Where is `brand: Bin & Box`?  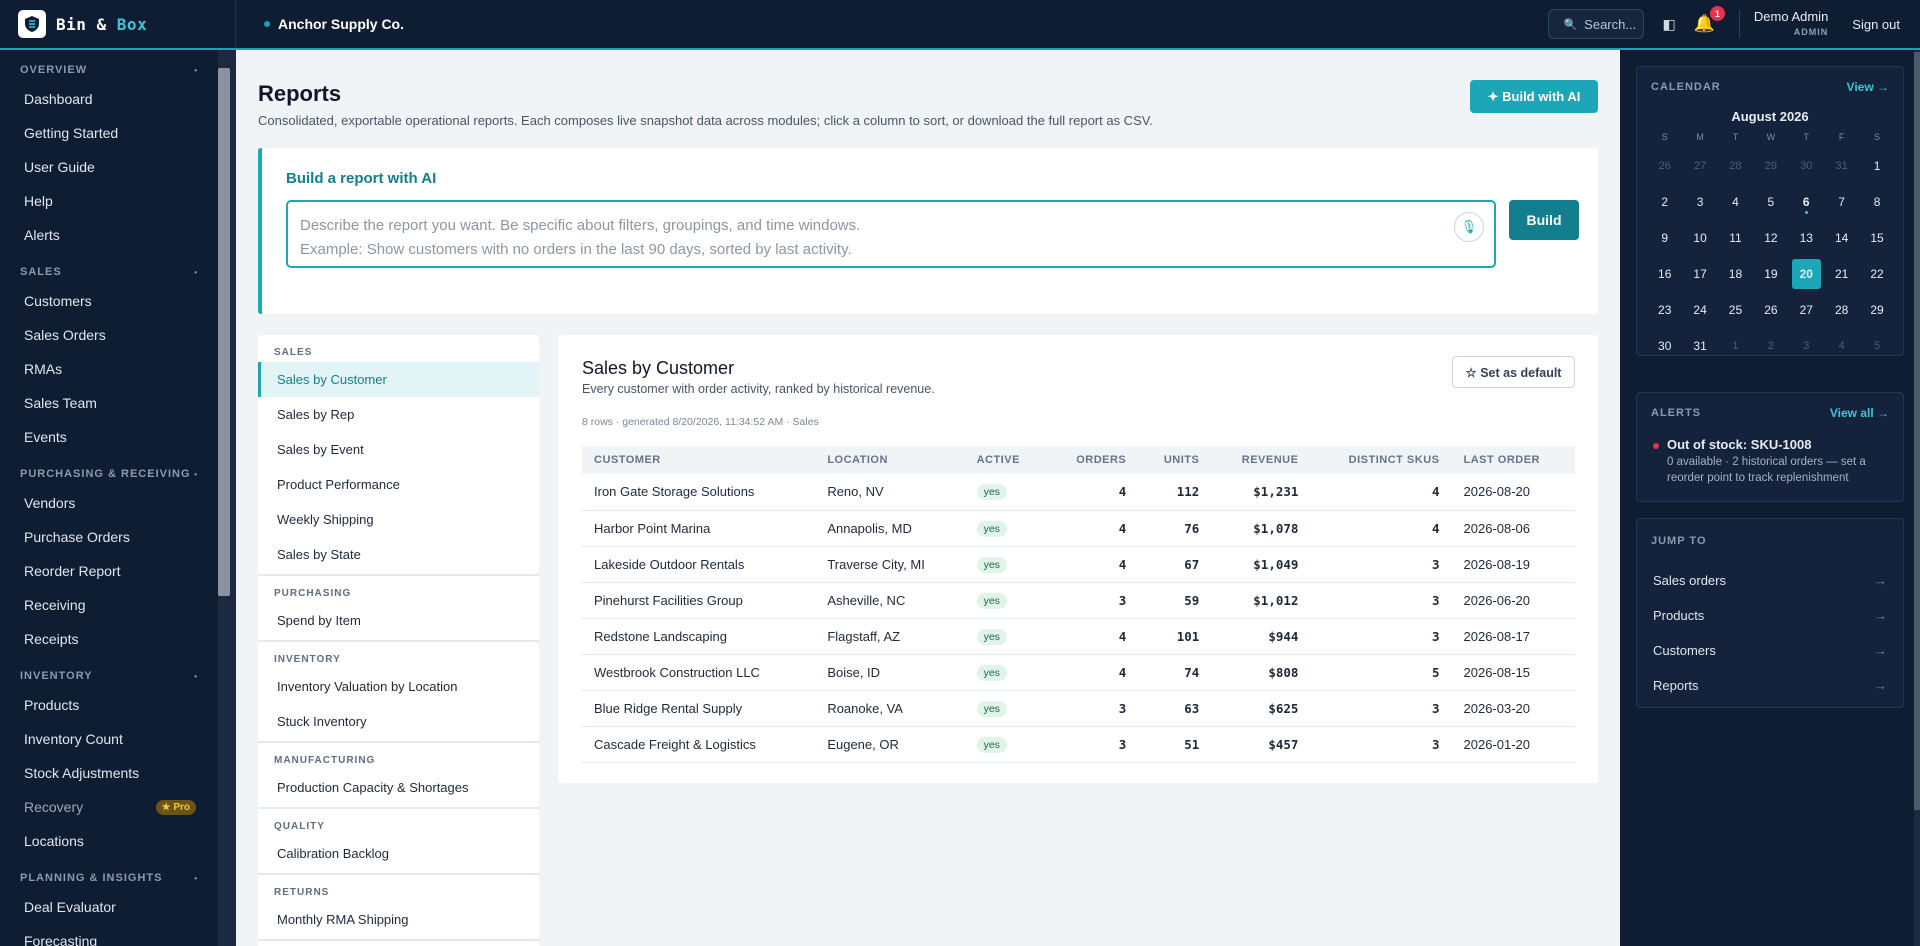 brand: Bin & Box is located at coordinates (118, 24).